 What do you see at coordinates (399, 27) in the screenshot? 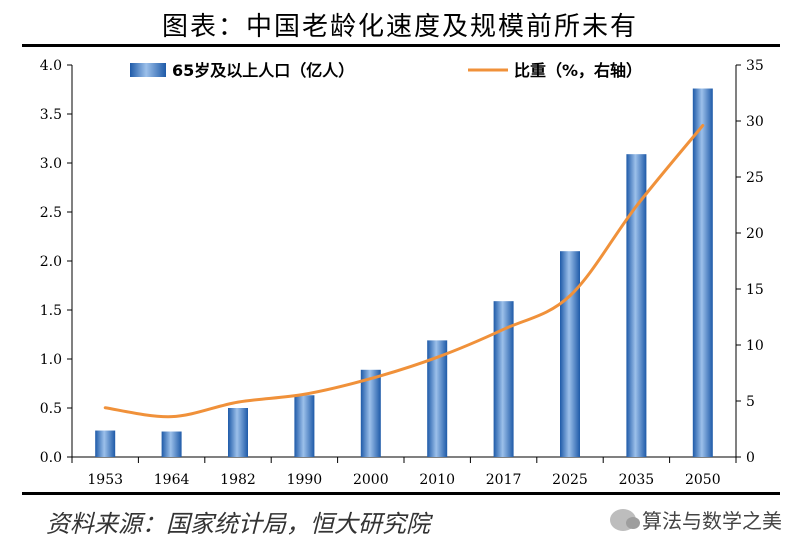
I see `chart-title: 图表：中国老龄化速度及规模前所未有` at bounding box center [399, 27].